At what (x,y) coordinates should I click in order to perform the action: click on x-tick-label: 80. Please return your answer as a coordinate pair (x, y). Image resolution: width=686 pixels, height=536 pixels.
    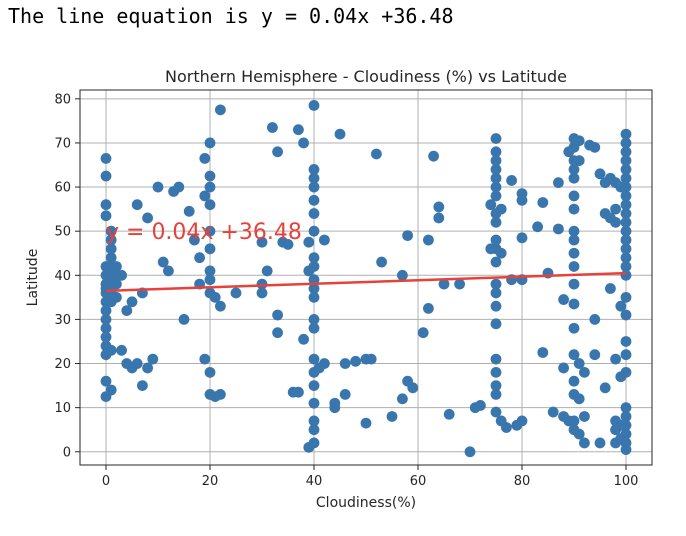
    Looking at the image, I should click on (522, 481).